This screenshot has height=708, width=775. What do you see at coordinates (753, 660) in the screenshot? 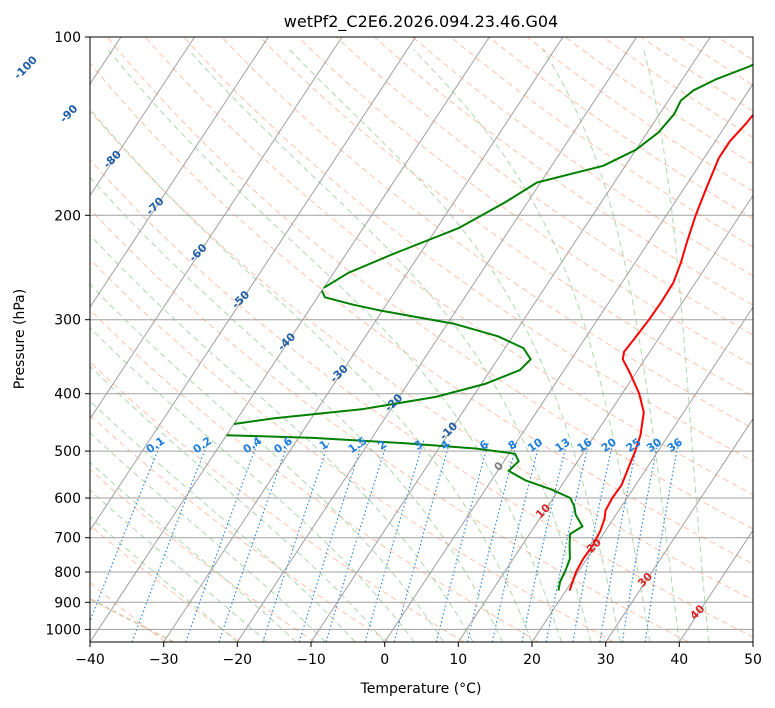
I see `x-tick-label: 50` at bounding box center [753, 660].